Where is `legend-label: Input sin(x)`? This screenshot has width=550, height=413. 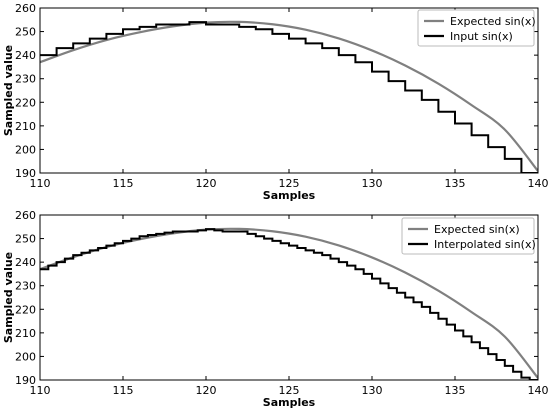
legend-label: Input sin(x) is located at coordinates (481, 36).